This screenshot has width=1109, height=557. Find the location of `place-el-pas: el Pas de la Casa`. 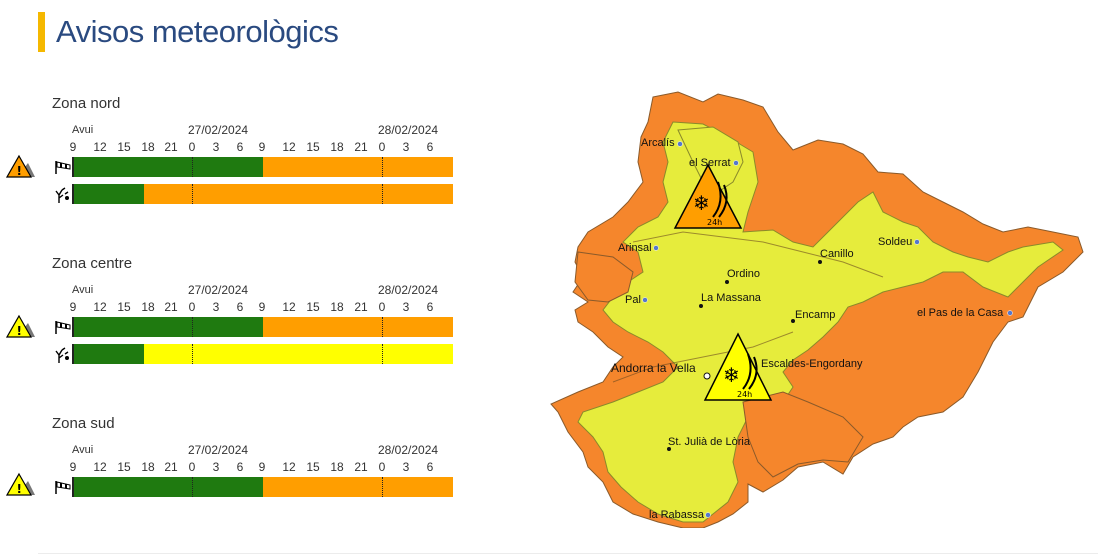

place-el-pas: el Pas de la Casa is located at coordinates (960, 313).